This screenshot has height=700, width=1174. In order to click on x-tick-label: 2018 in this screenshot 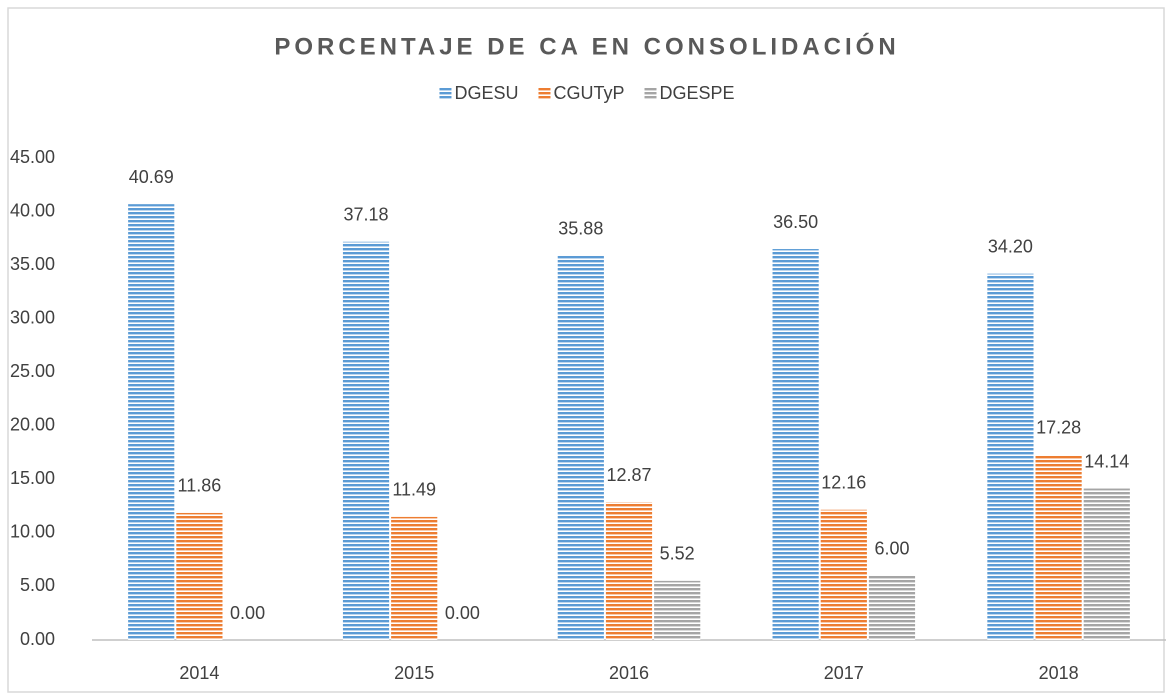, I will do `click(1059, 673)`.